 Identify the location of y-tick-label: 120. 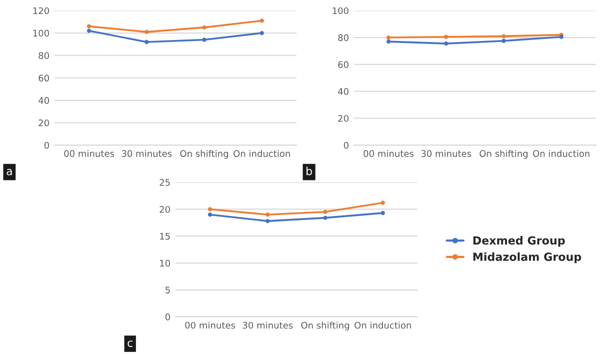
(41, 10).